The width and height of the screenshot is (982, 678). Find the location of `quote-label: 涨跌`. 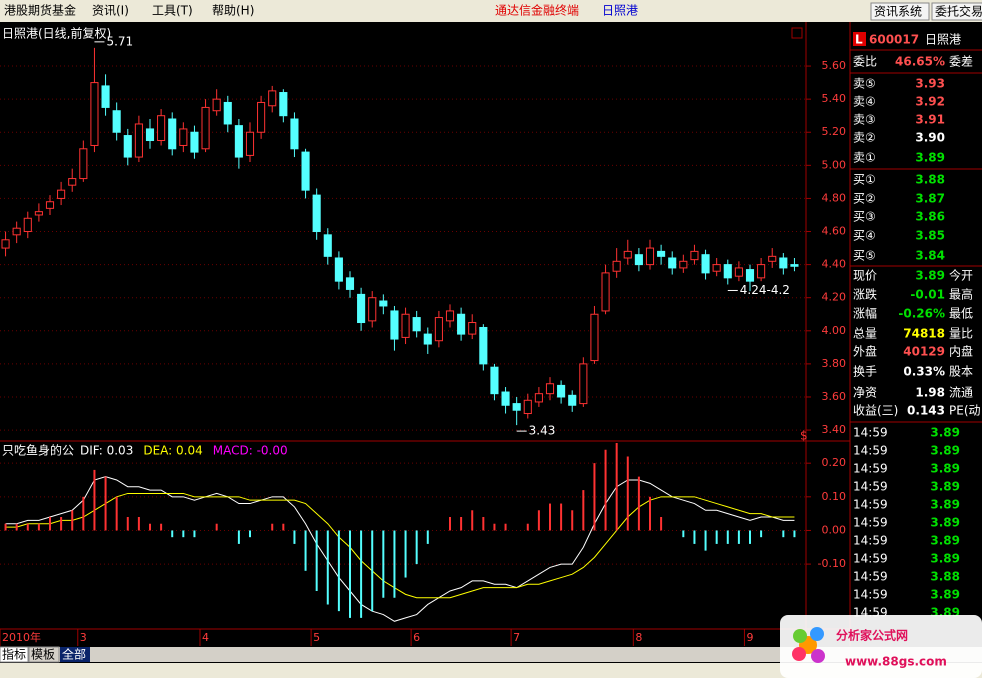

quote-label: 涨跌 is located at coordinates (865, 294).